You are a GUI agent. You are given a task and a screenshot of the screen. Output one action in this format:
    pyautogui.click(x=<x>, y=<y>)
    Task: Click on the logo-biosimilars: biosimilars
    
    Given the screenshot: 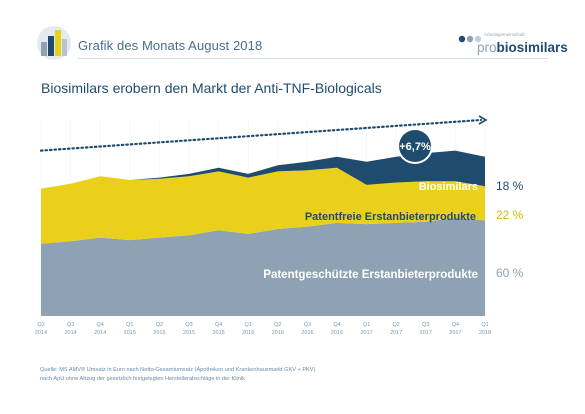 What is the action you would take?
    pyautogui.click(x=532, y=47)
    